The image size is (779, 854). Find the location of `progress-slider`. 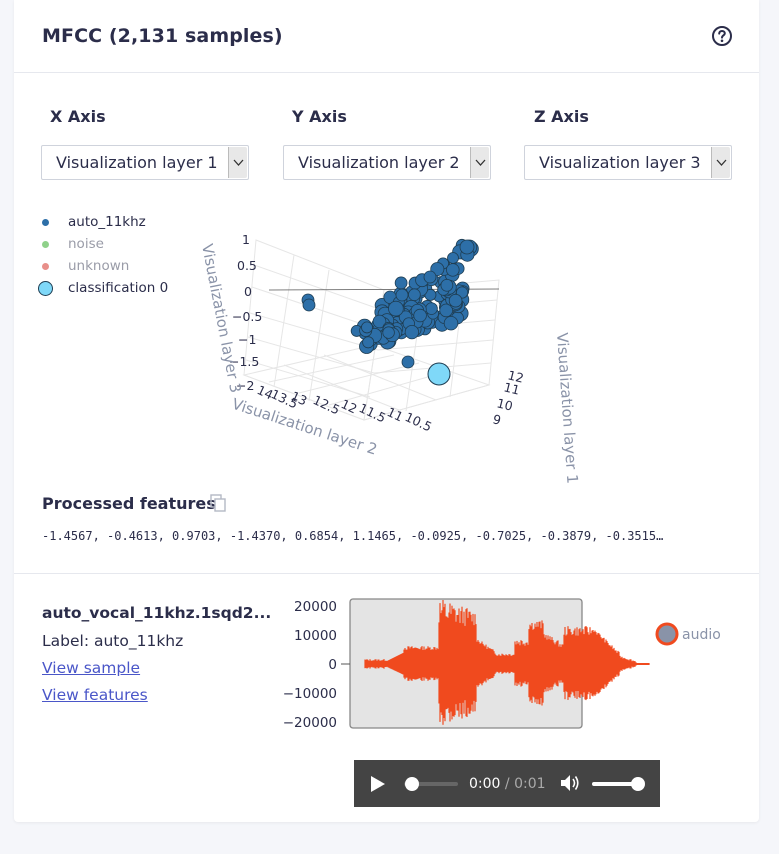

progress-slider is located at coordinates (432, 784).